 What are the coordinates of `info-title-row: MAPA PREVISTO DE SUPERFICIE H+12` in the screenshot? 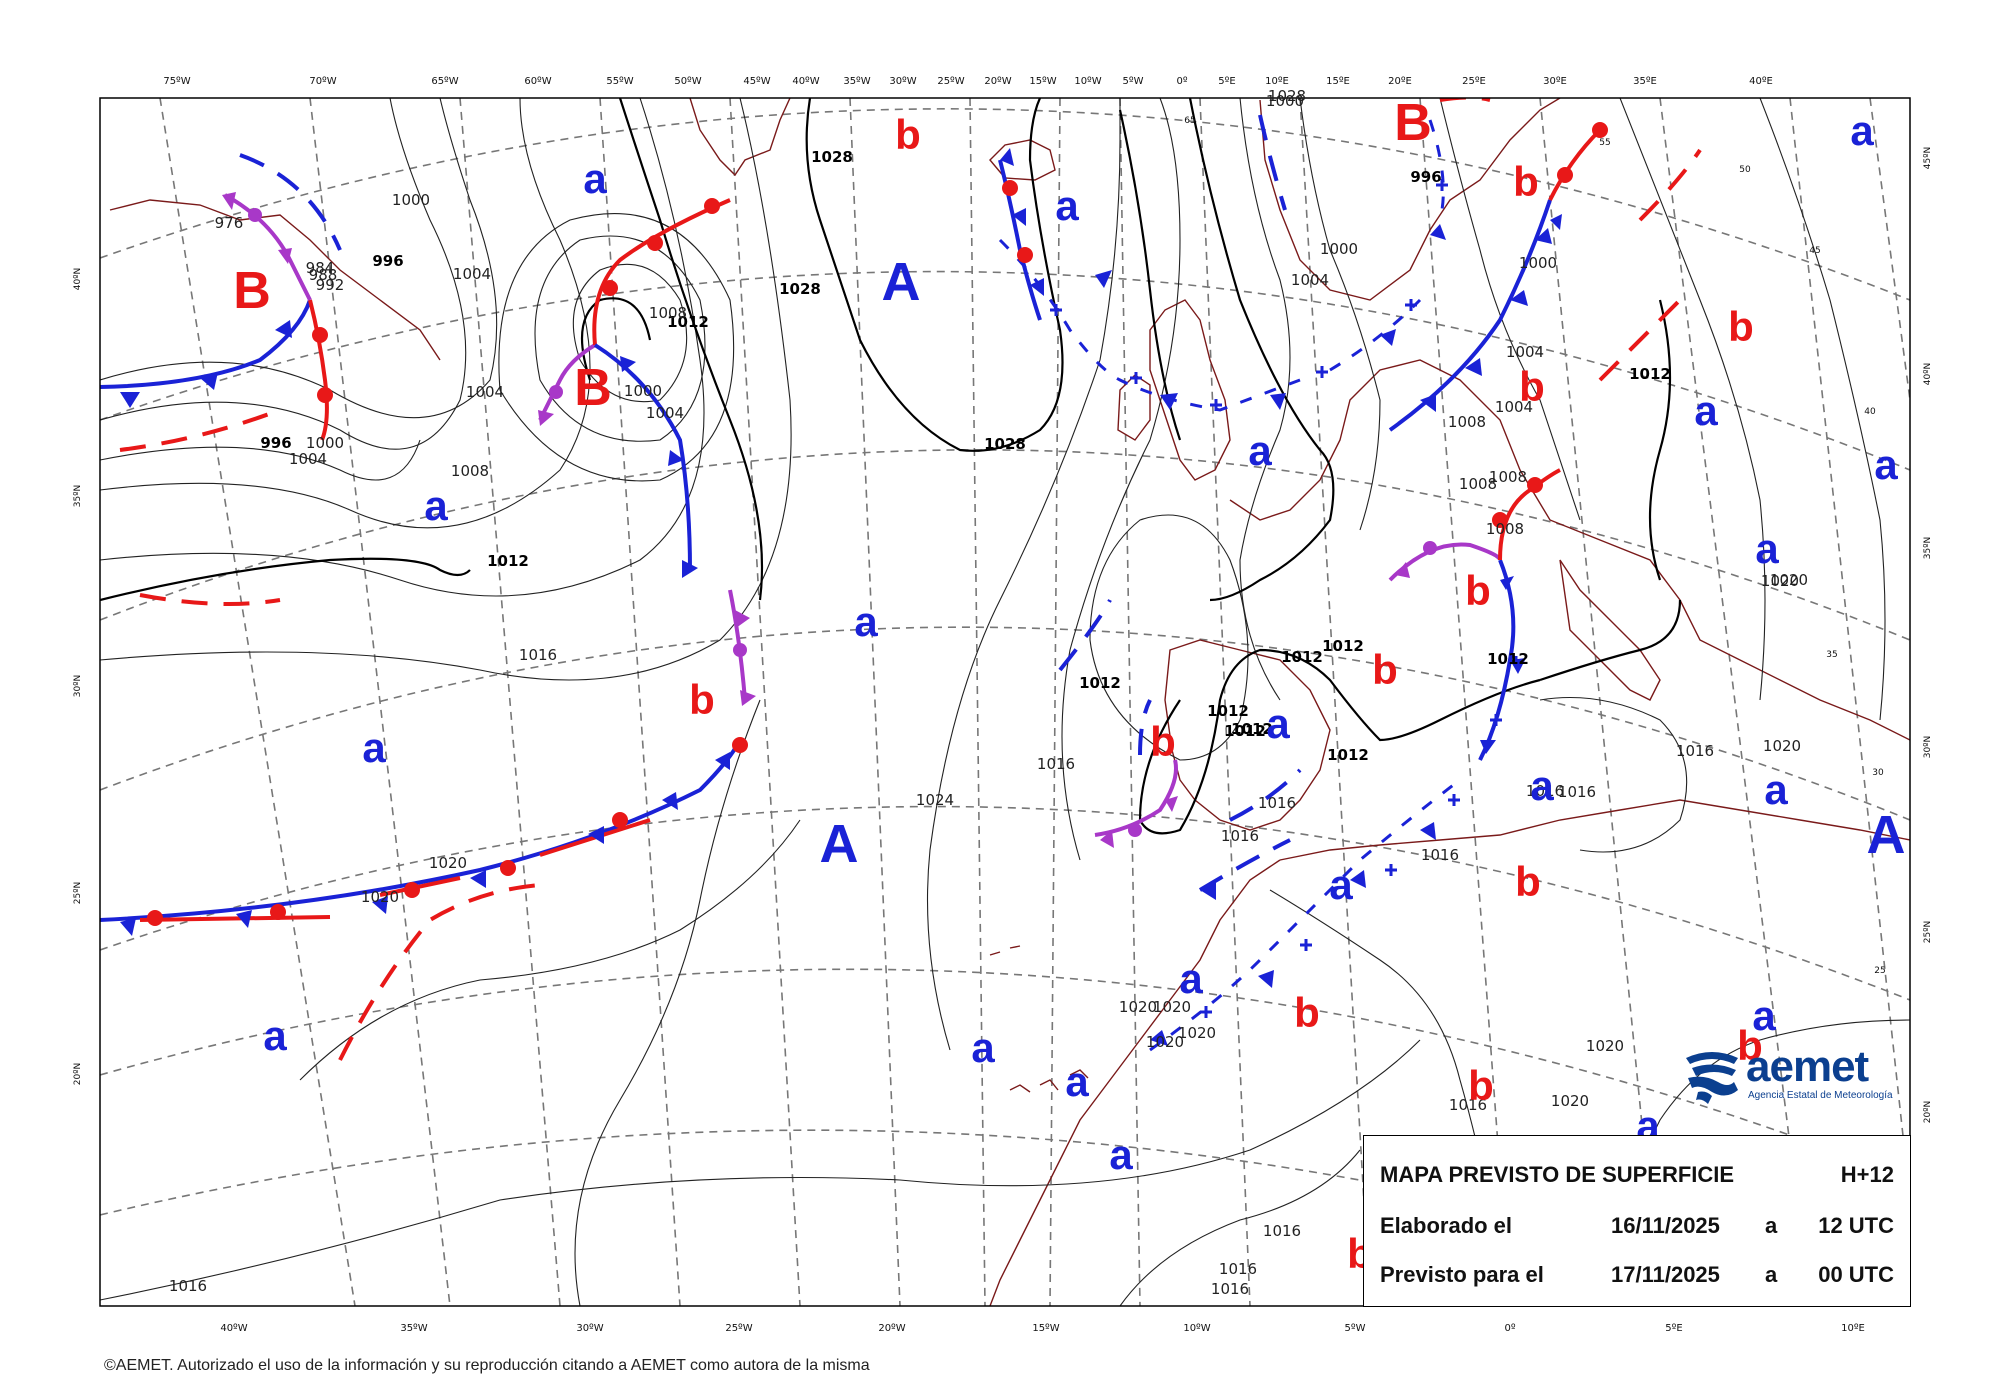 It's located at (1637, 1177).